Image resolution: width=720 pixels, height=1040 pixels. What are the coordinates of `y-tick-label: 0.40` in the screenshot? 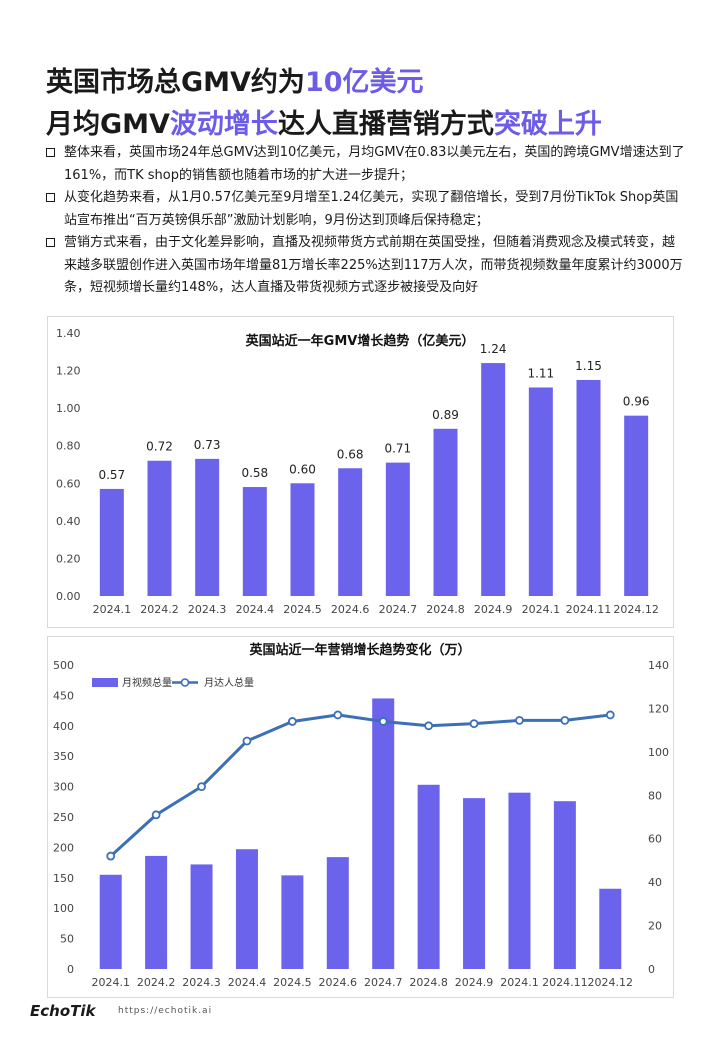 It's located at (68, 521).